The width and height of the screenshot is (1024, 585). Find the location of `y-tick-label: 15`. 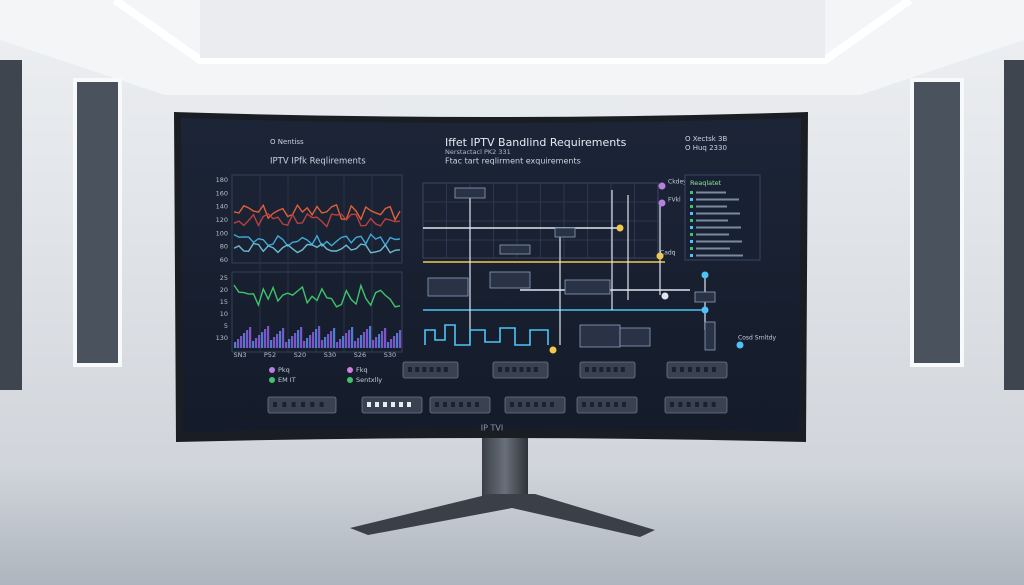

y-tick-label: 15 is located at coordinates (224, 302).